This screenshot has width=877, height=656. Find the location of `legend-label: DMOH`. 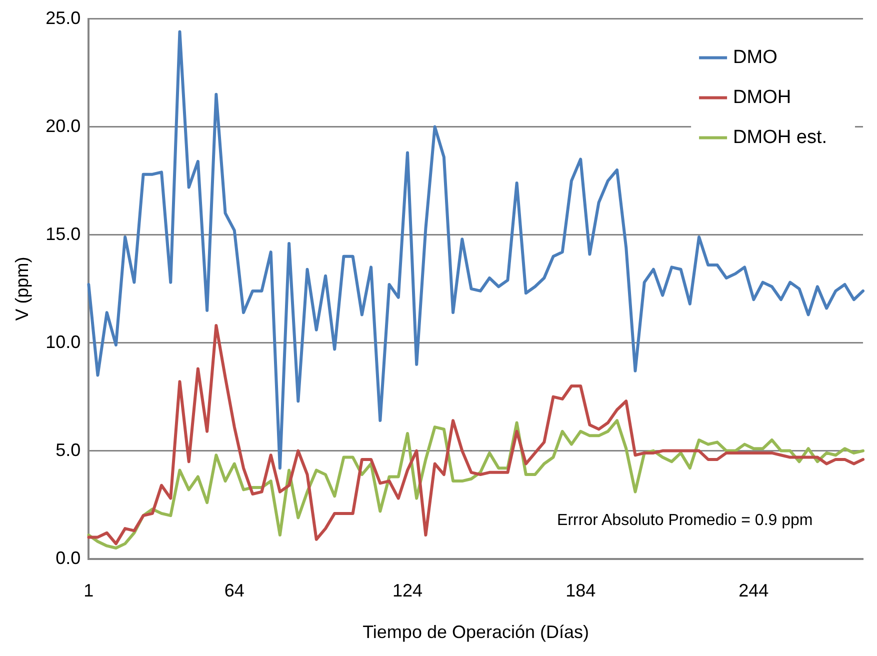

legend-label: DMOH is located at coordinates (762, 97).